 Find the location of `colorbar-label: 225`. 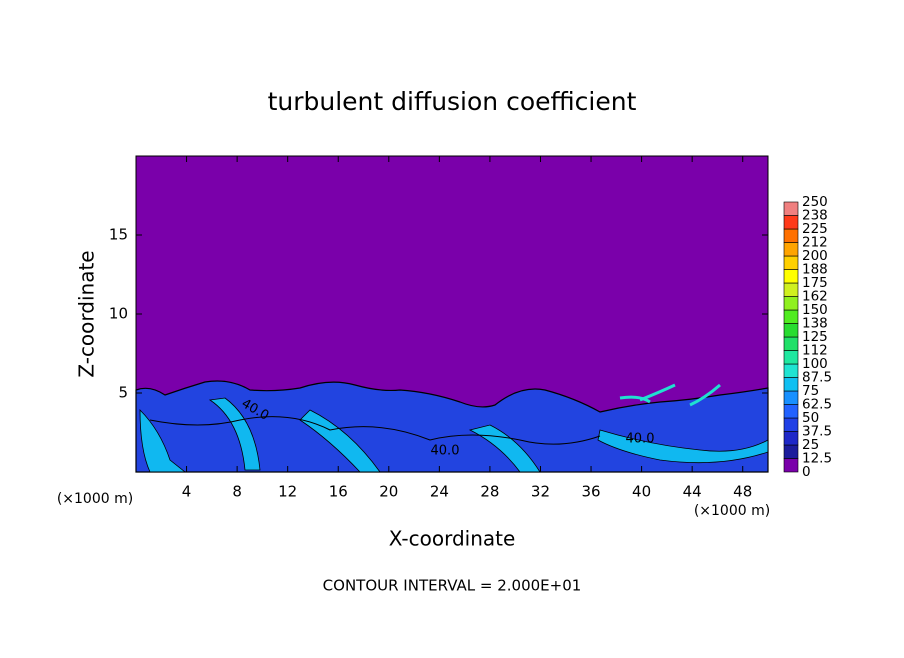

colorbar-label: 225 is located at coordinates (815, 229).